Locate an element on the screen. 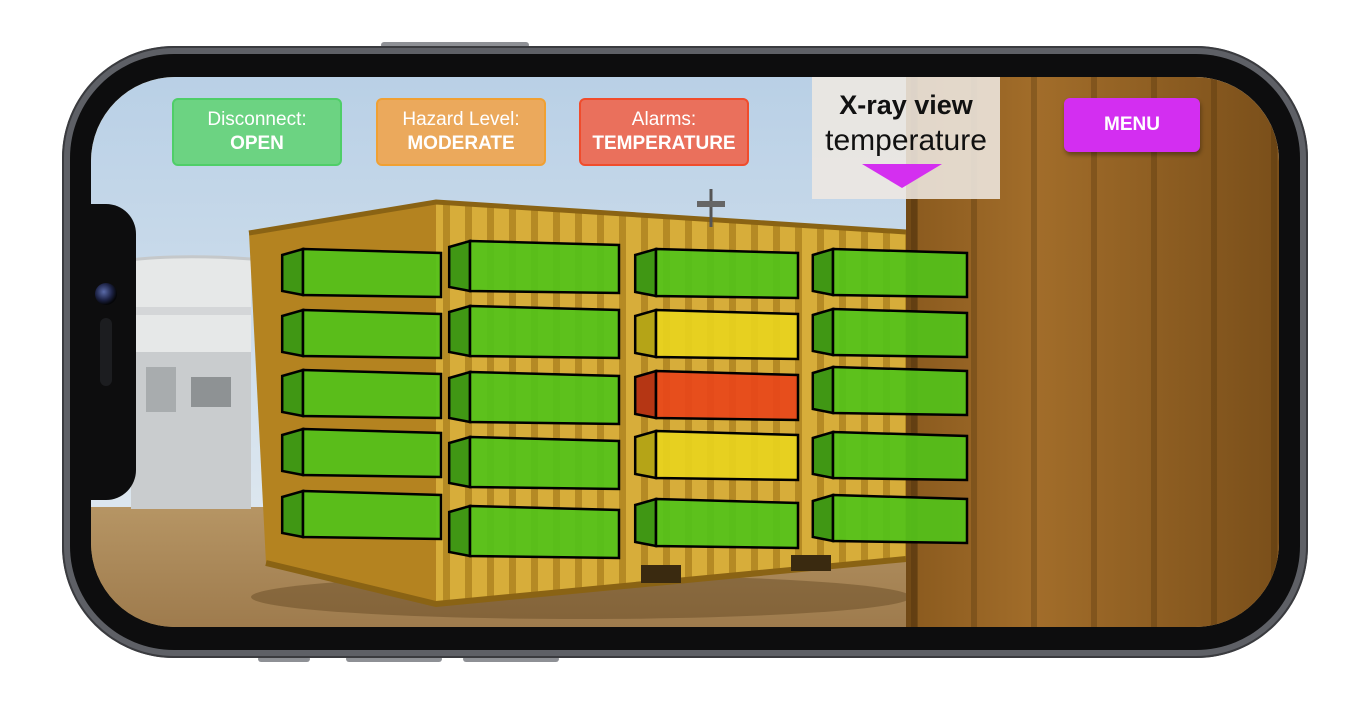 The height and width of the screenshot is (709, 1368). xray-view-selector: X-ray view temperature is located at coordinates (906, 138).